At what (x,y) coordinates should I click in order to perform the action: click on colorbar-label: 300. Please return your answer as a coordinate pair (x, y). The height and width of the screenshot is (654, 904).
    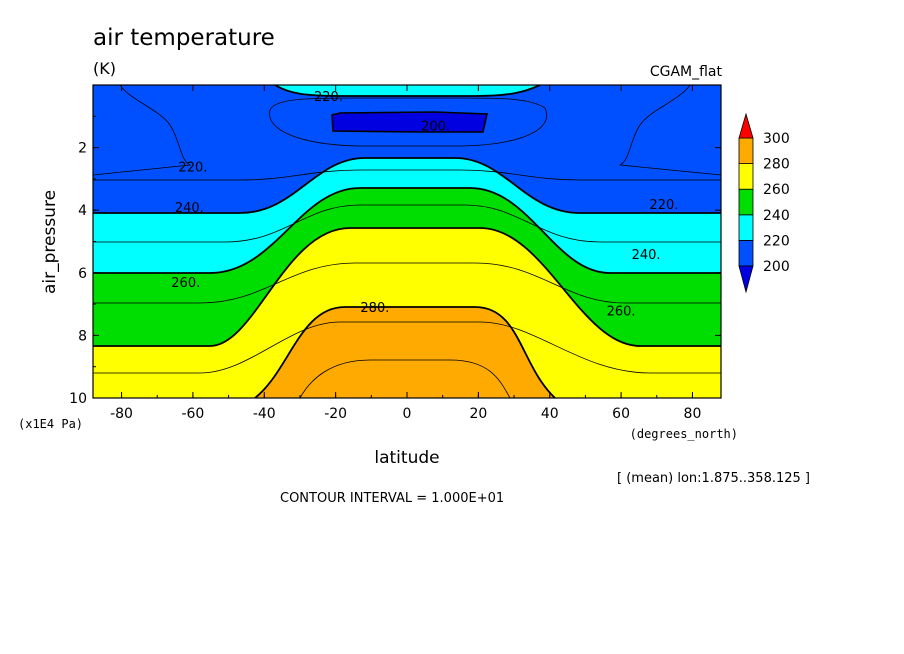
    Looking at the image, I should click on (776, 139).